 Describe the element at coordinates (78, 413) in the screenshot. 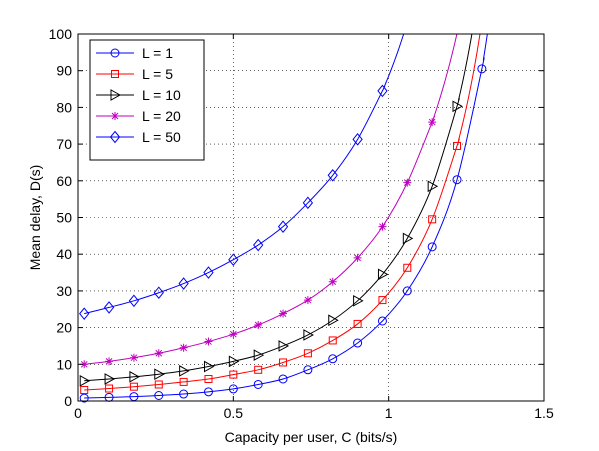

I see `x-tick-label: 0` at that location.